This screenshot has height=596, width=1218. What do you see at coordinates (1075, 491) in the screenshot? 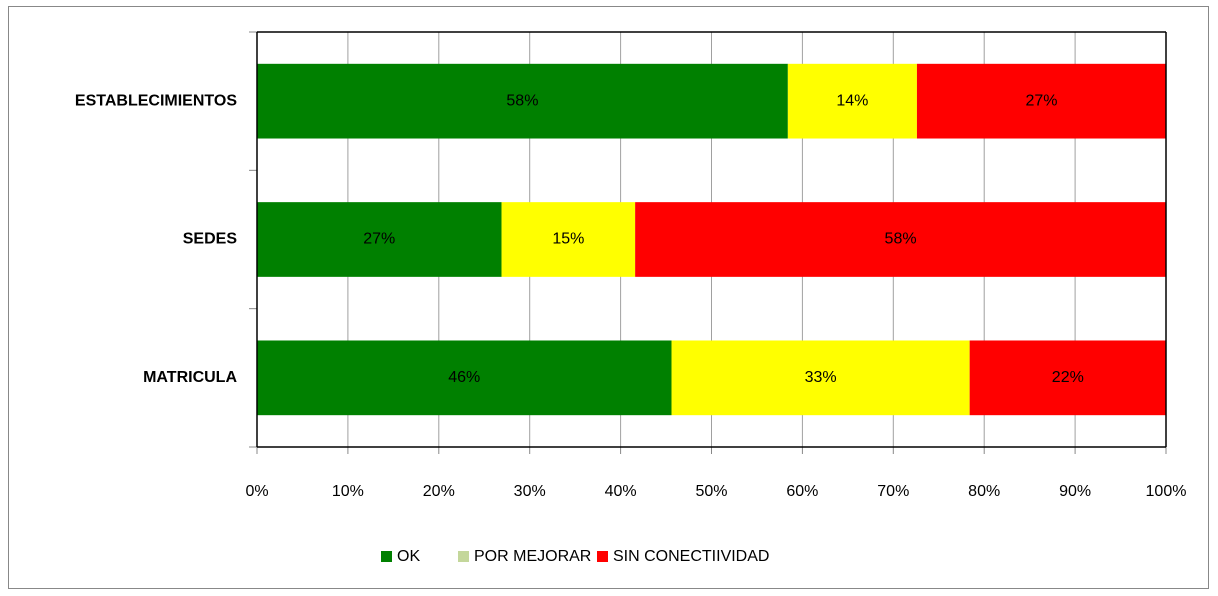
I see `x-tick-label: 90%` at bounding box center [1075, 491].